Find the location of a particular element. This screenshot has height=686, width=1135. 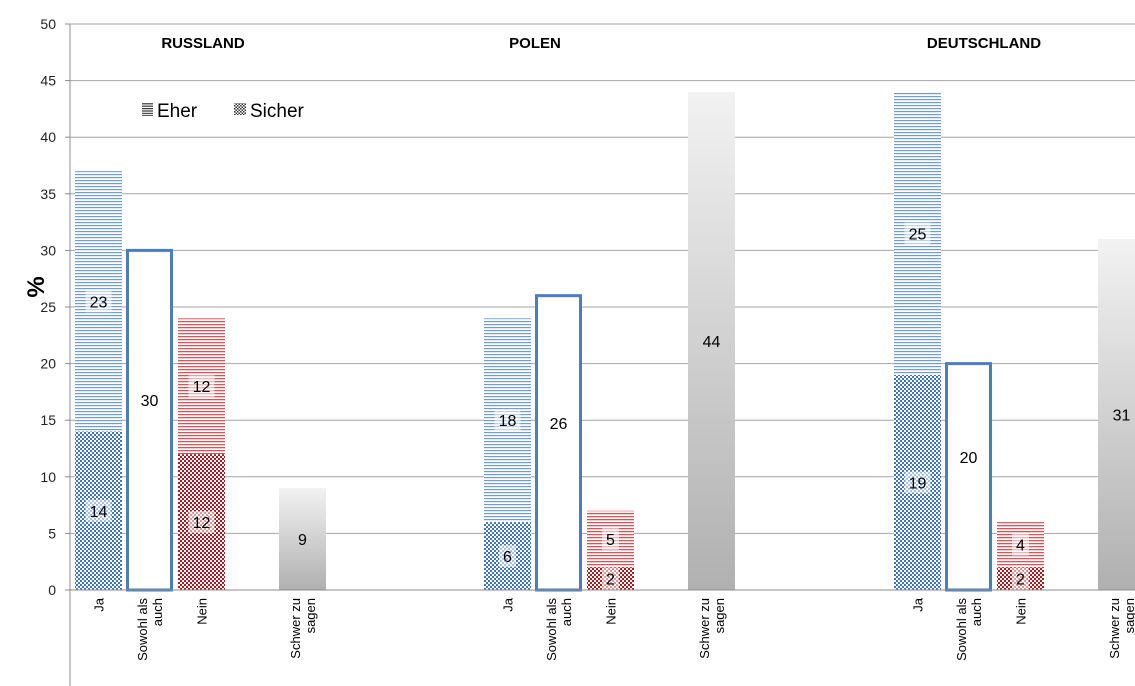

schwer-label: 9 is located at coordinates (302, 540).